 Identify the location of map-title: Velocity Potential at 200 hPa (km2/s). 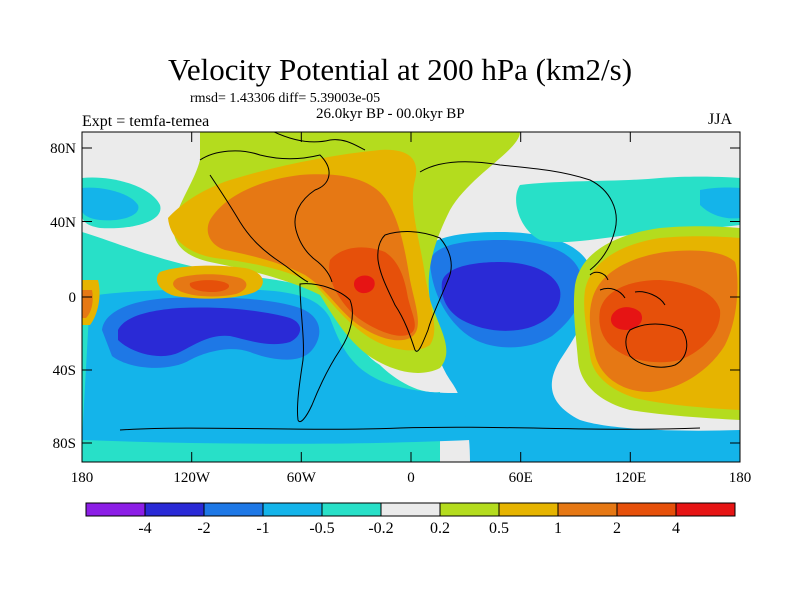
(400, 69).